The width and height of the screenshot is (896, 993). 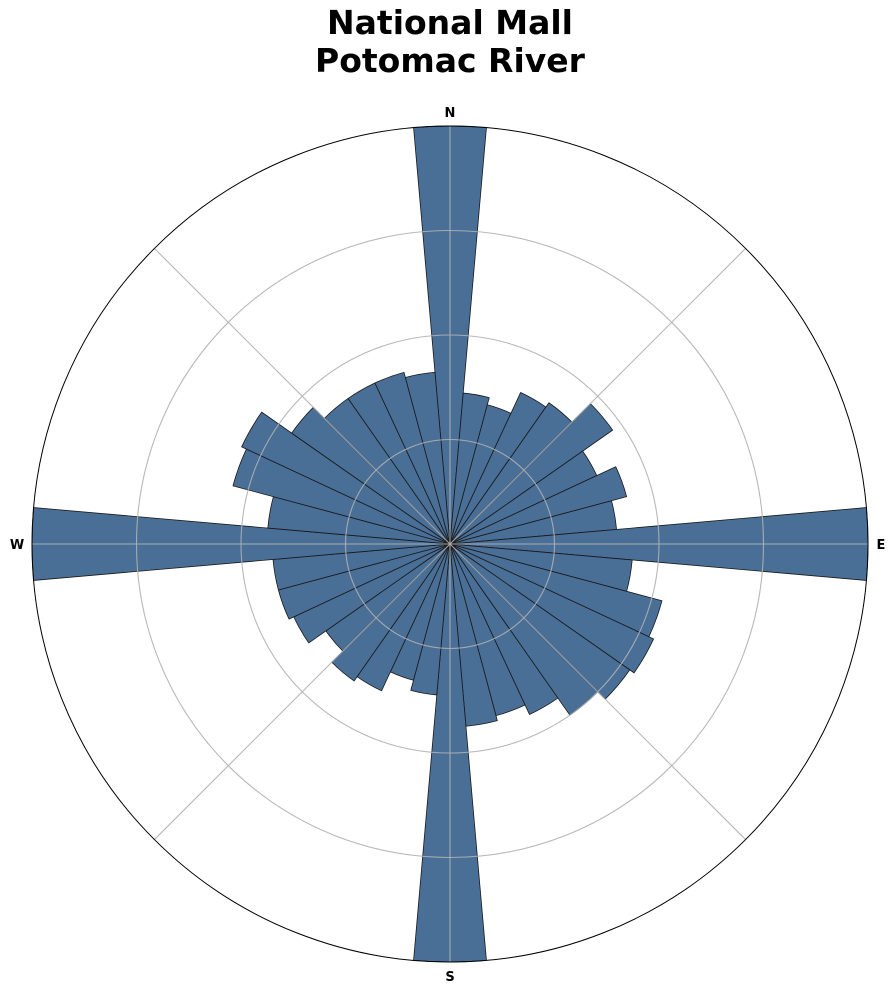 What do you see at coordinates (17, 545) in the screenshot?
I see `direction-label-w: W` at bounding box center [17, 545].